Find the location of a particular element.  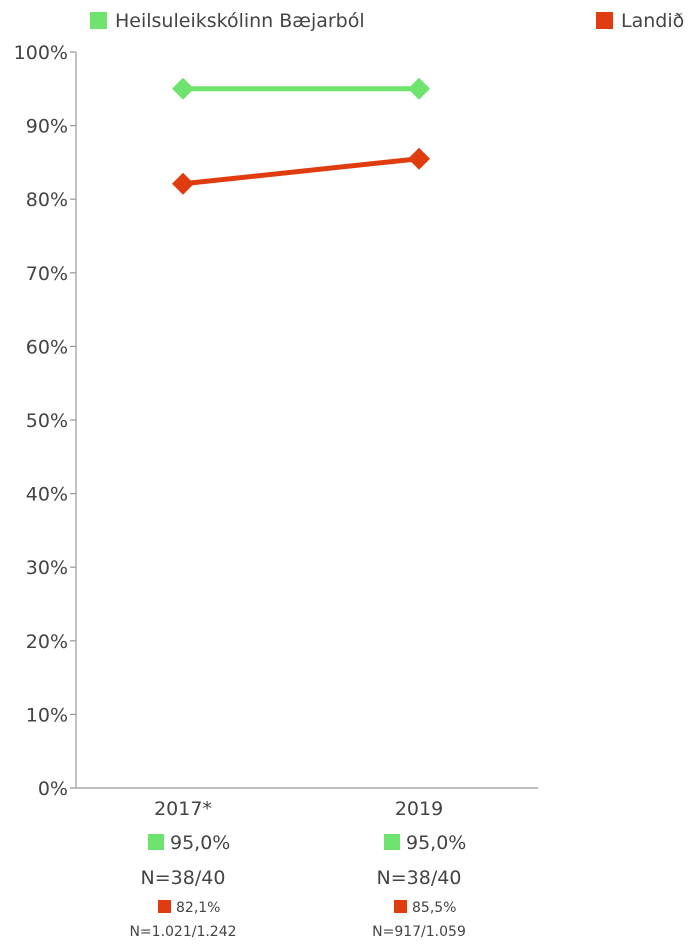

y-tick-label: 0% is located at coordinates (53, 789).